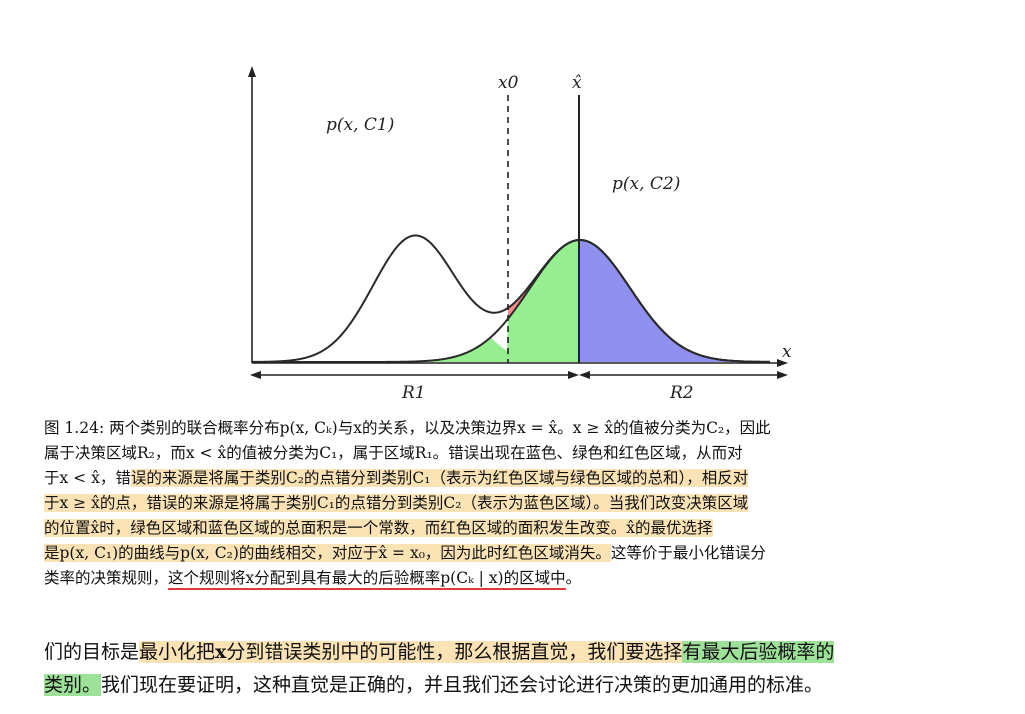  I want to click on label-p-x-c2: p(x, C2), so click(646, 184).